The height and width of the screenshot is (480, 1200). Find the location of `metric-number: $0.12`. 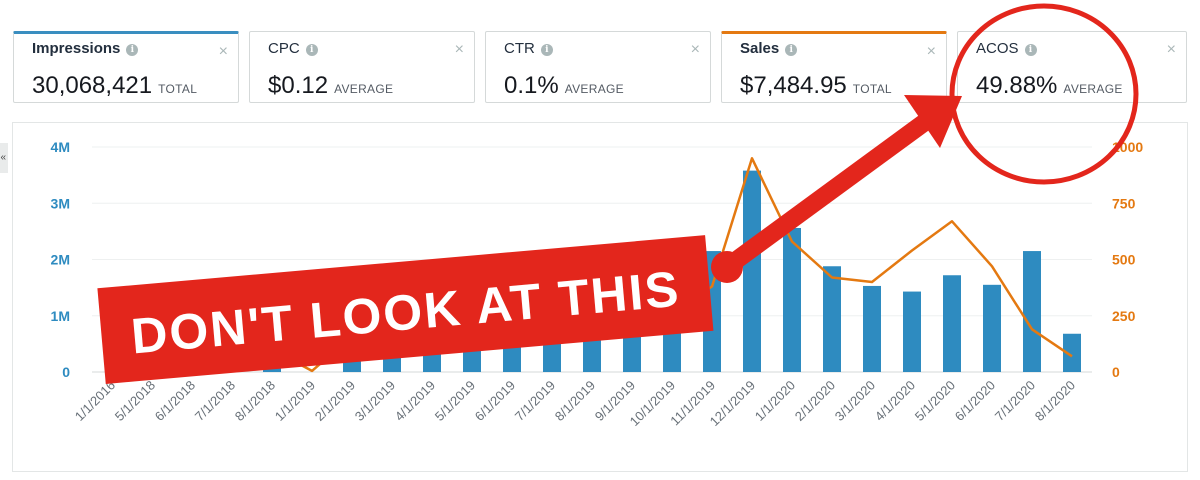

metric-number: $0.12 is located at coordinates (298, 85).